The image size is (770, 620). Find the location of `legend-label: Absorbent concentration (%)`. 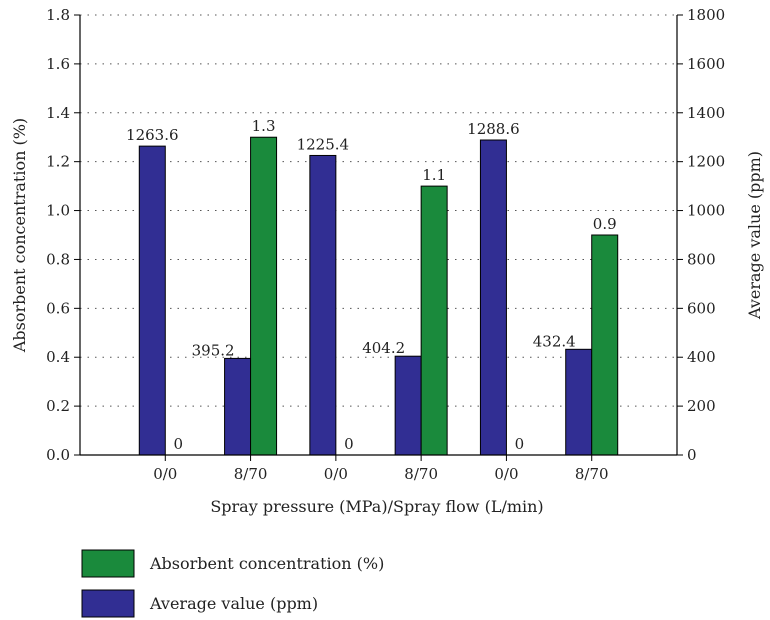

legend-label: Absorbent concentration (%) is located at coordinates (266, 563).